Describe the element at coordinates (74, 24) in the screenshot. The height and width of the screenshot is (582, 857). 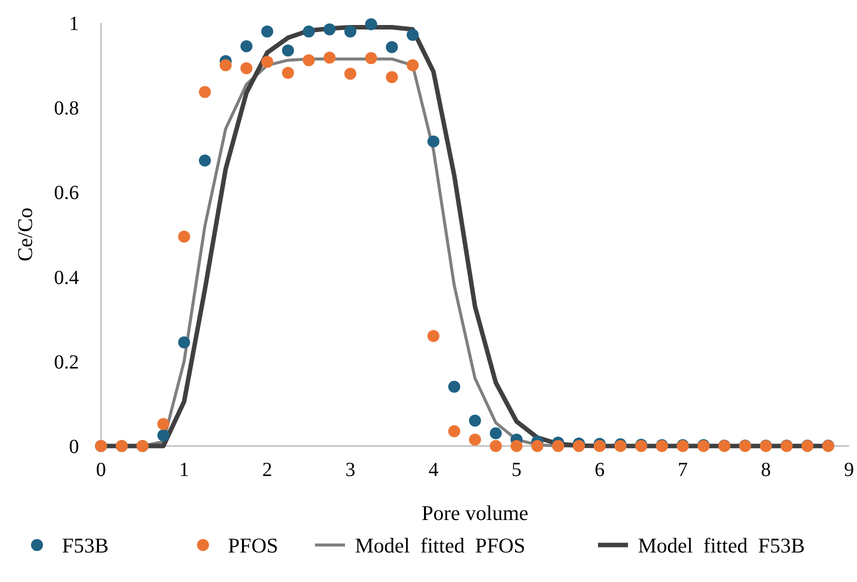
I see `y-tick-label: 1` at that location.